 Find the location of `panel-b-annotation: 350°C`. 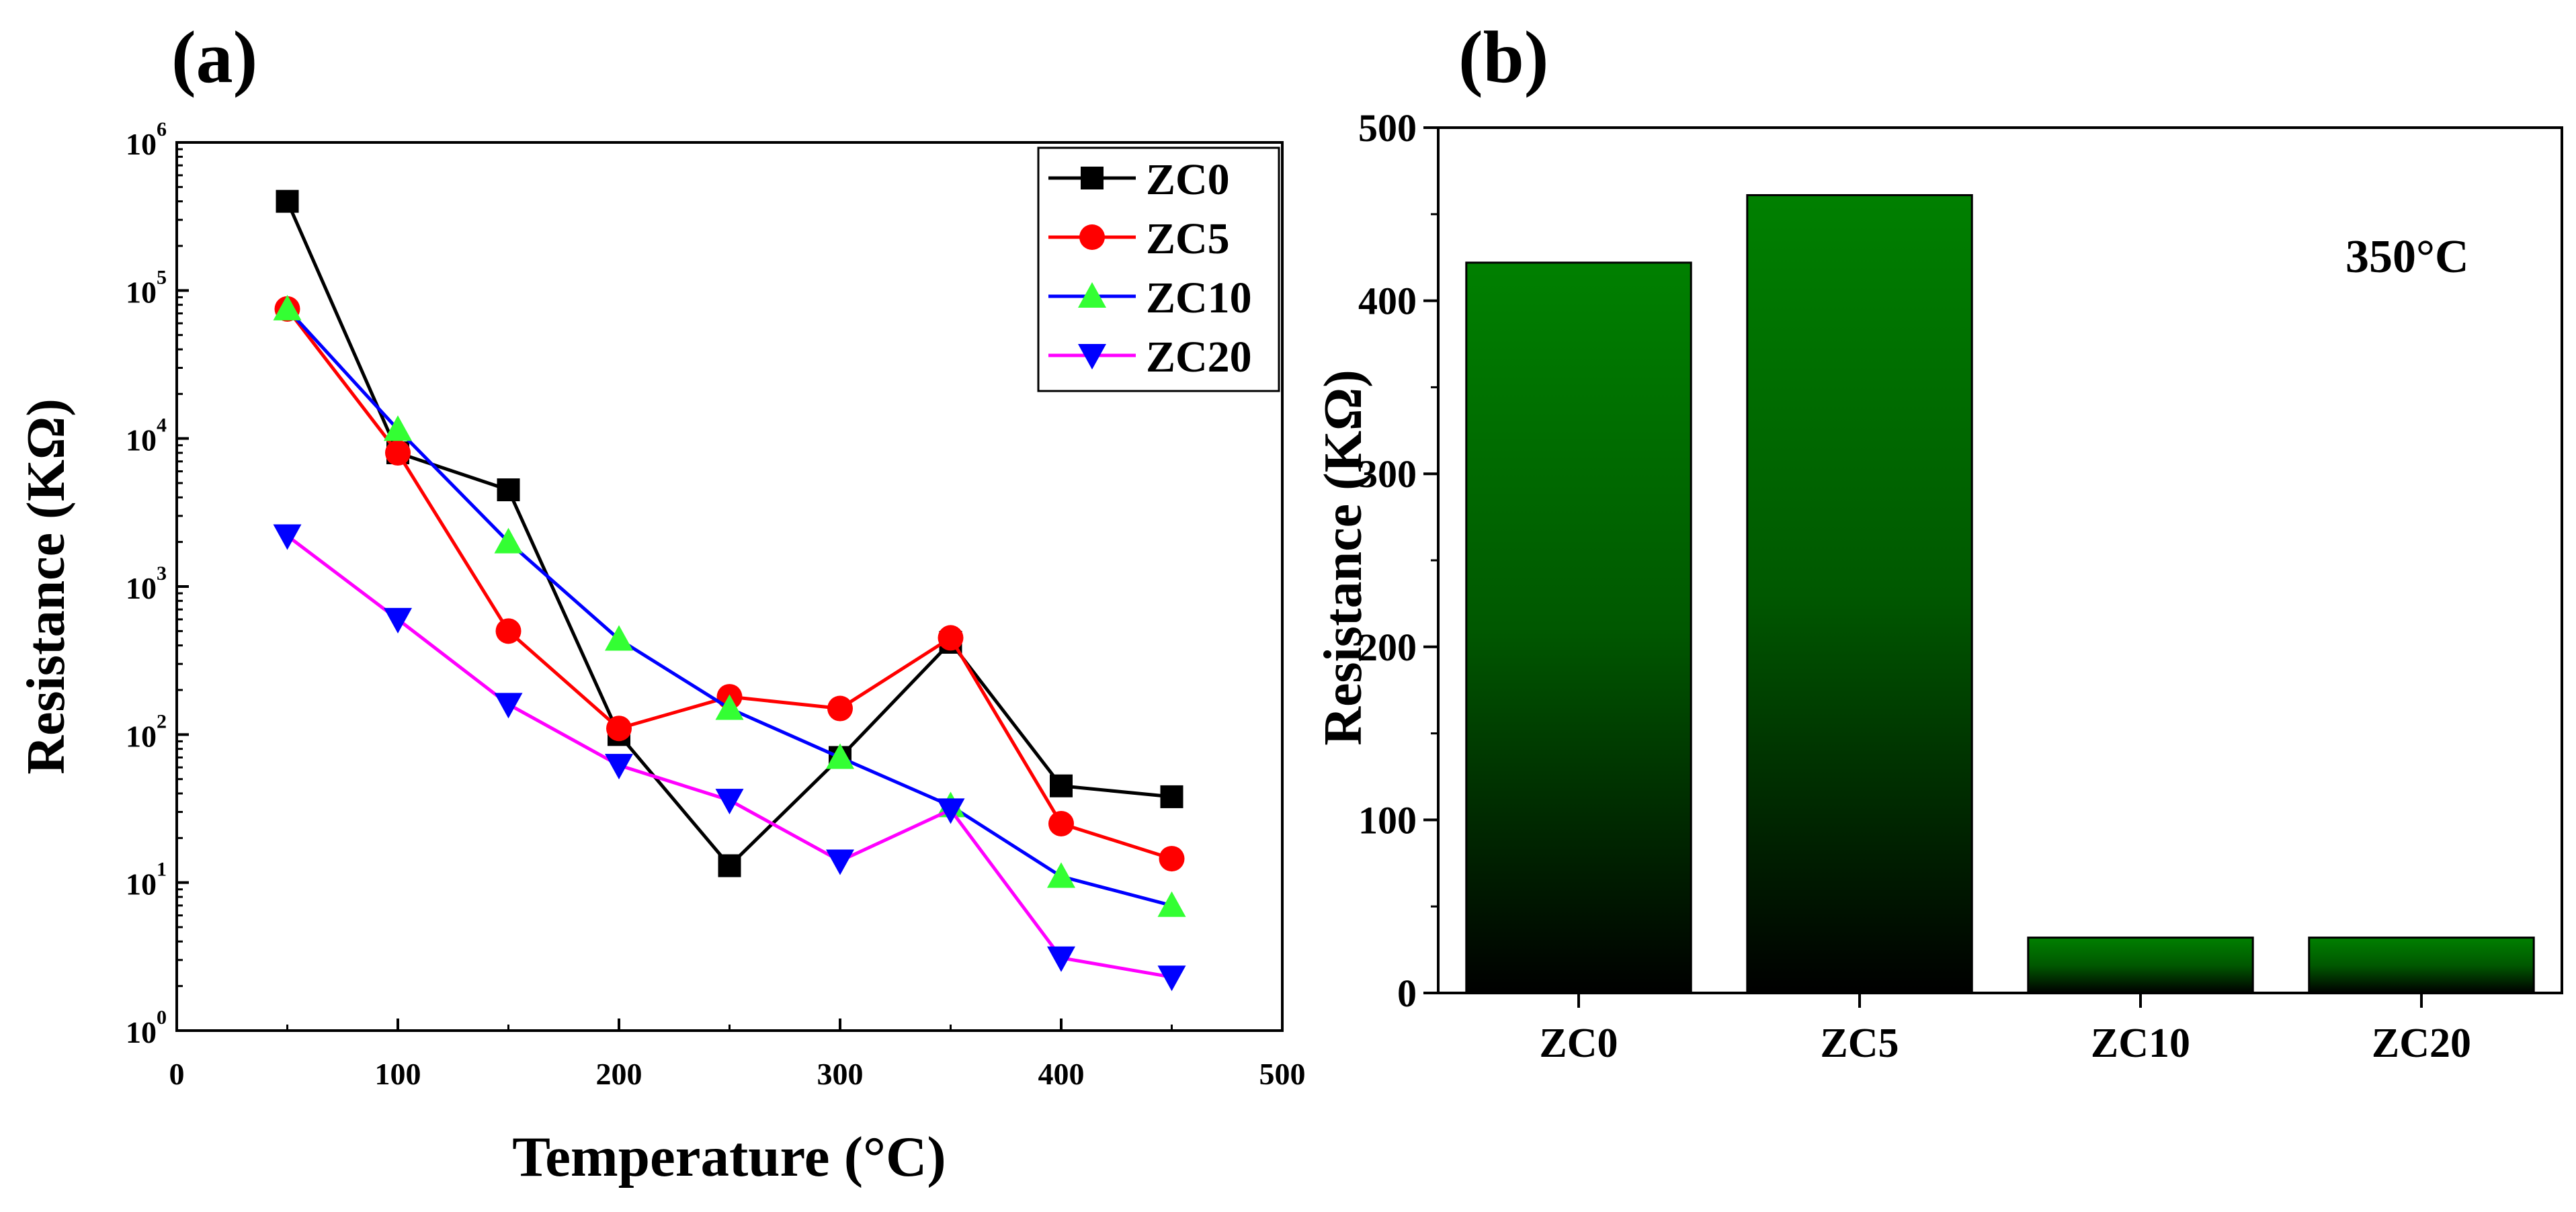

panel-b-annotation: 350°C is located at coordinates (2407, 257).